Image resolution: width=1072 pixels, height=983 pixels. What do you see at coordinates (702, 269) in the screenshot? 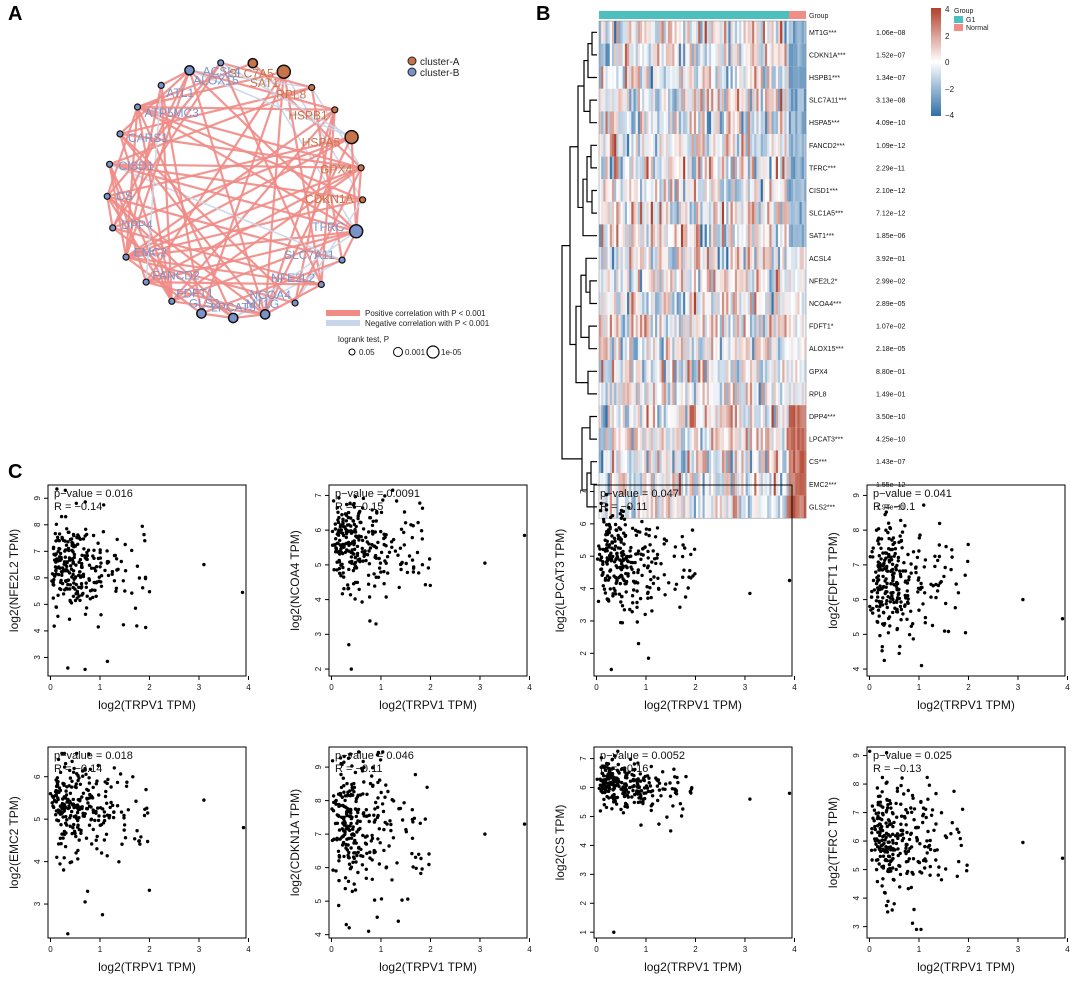
I see `heatmap-cells` at bounding box center [702, 269].